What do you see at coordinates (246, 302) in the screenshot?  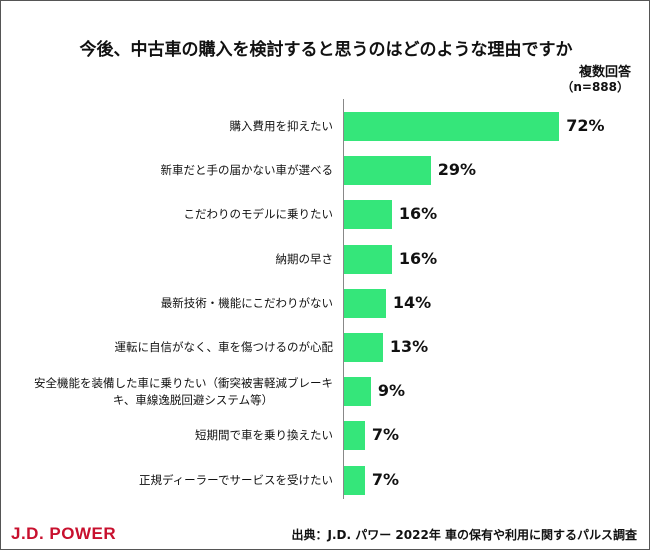 I see `category-label-line: 最新技術・機能にこだわりがない` at bounding box center [246, 302].